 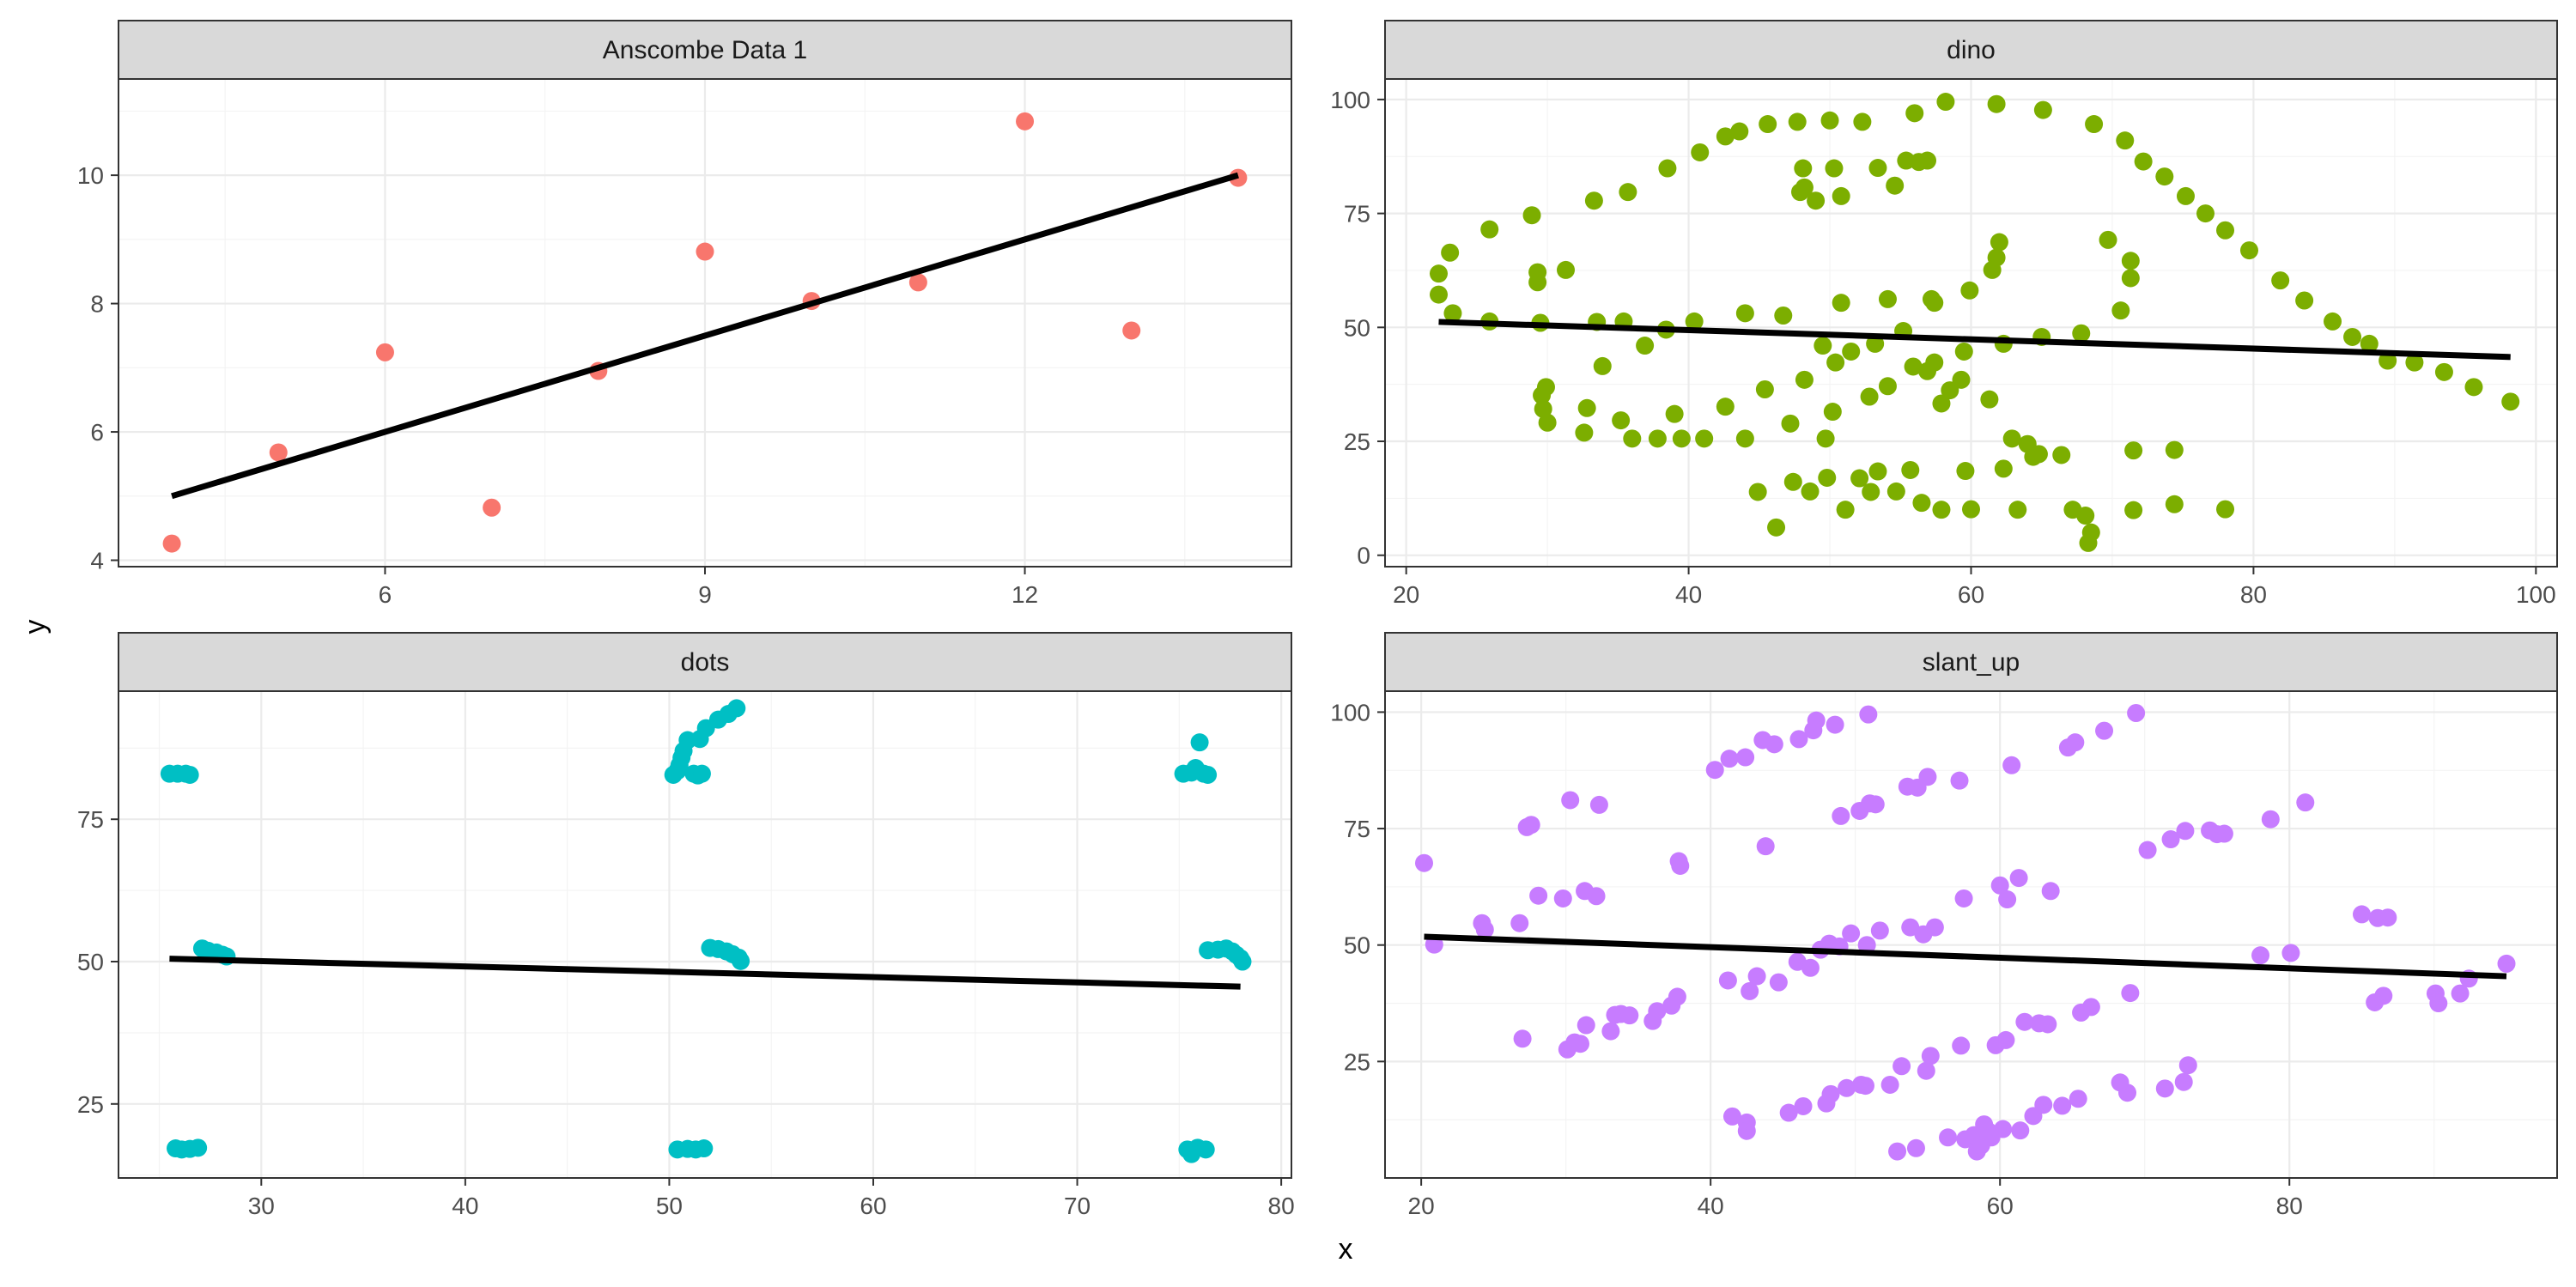 What do you see at coordinates (1975, 340) in the screenshot?
I see `regression-line` at bounding box center [1975, 340].